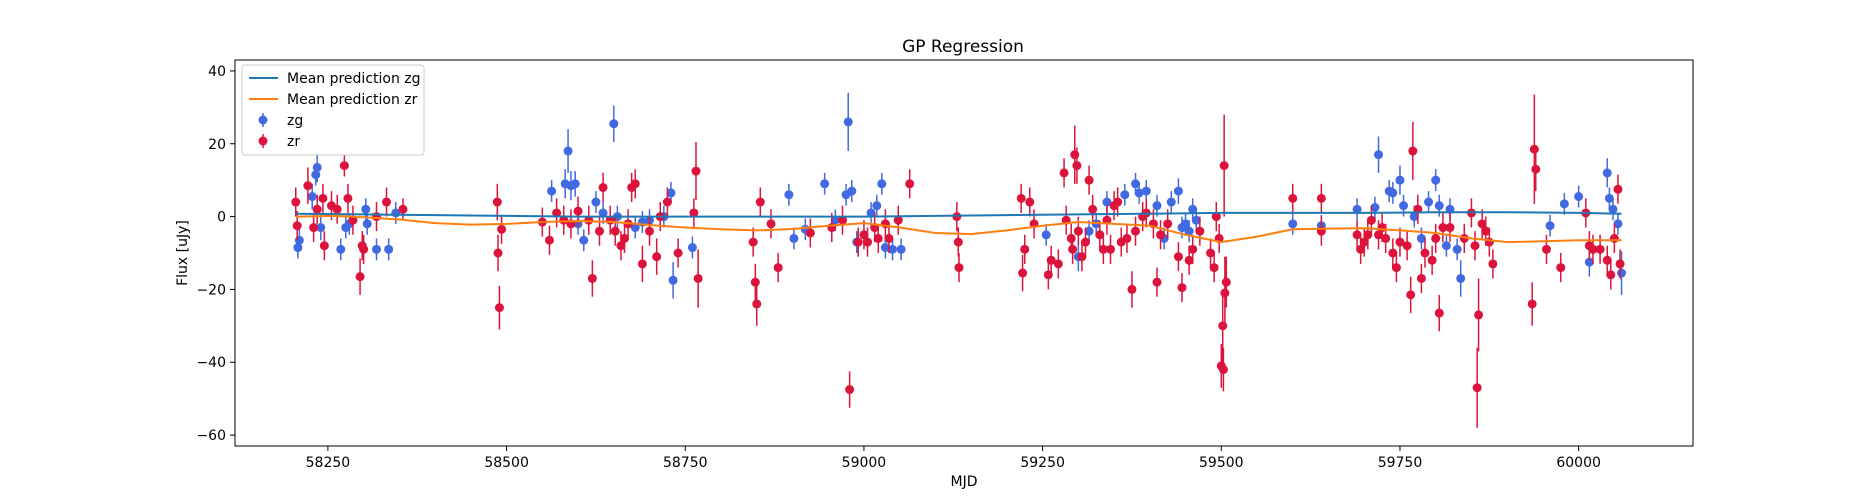 This screenshot has width=1875, height=500. Describe the element at coordinates (263, 120) in the screenshot. I see `legend-swatch-zg-marker` at that location.